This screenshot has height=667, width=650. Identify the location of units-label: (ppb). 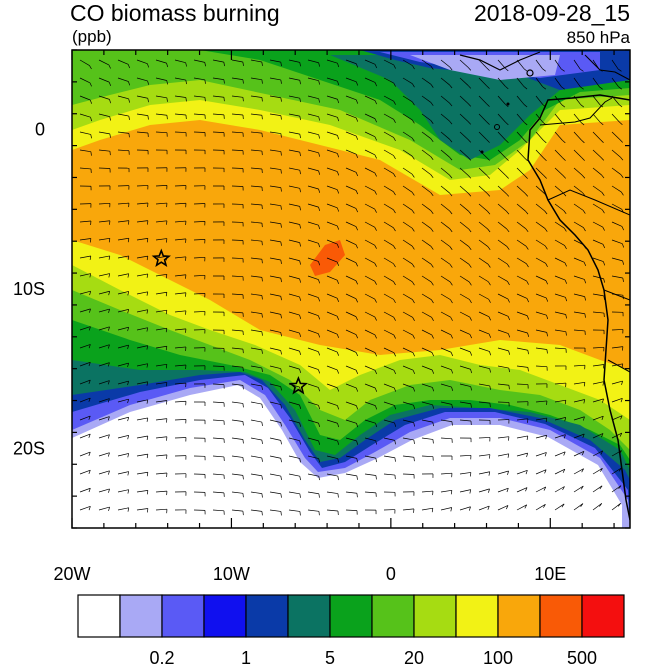
(92, 36).